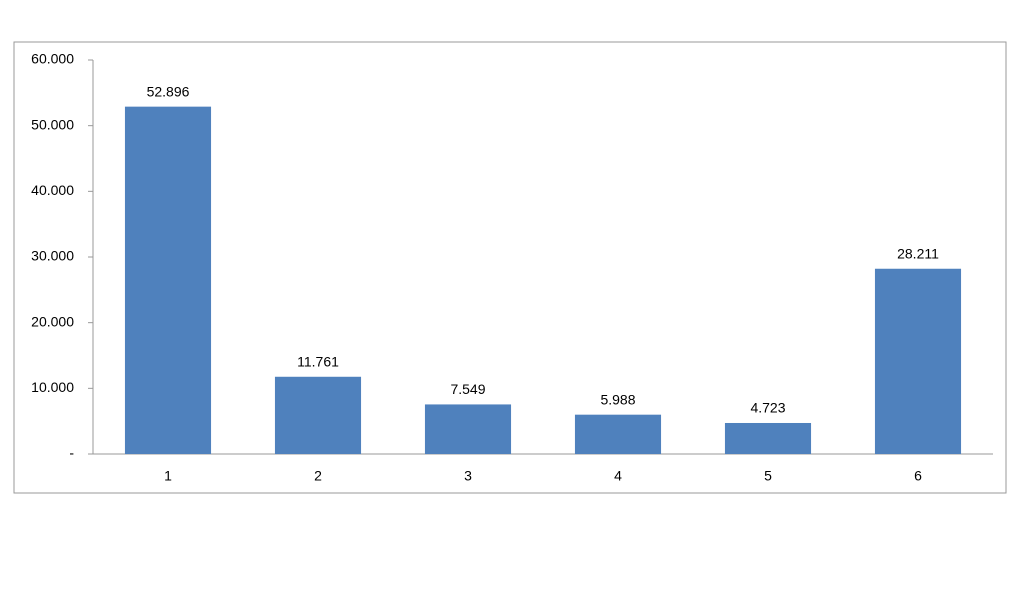 This screenshot has width=1024, height=605. Describe the element at coordinates (618, 476) in the screenshot. I see `x-tick-label: 4` at that location.